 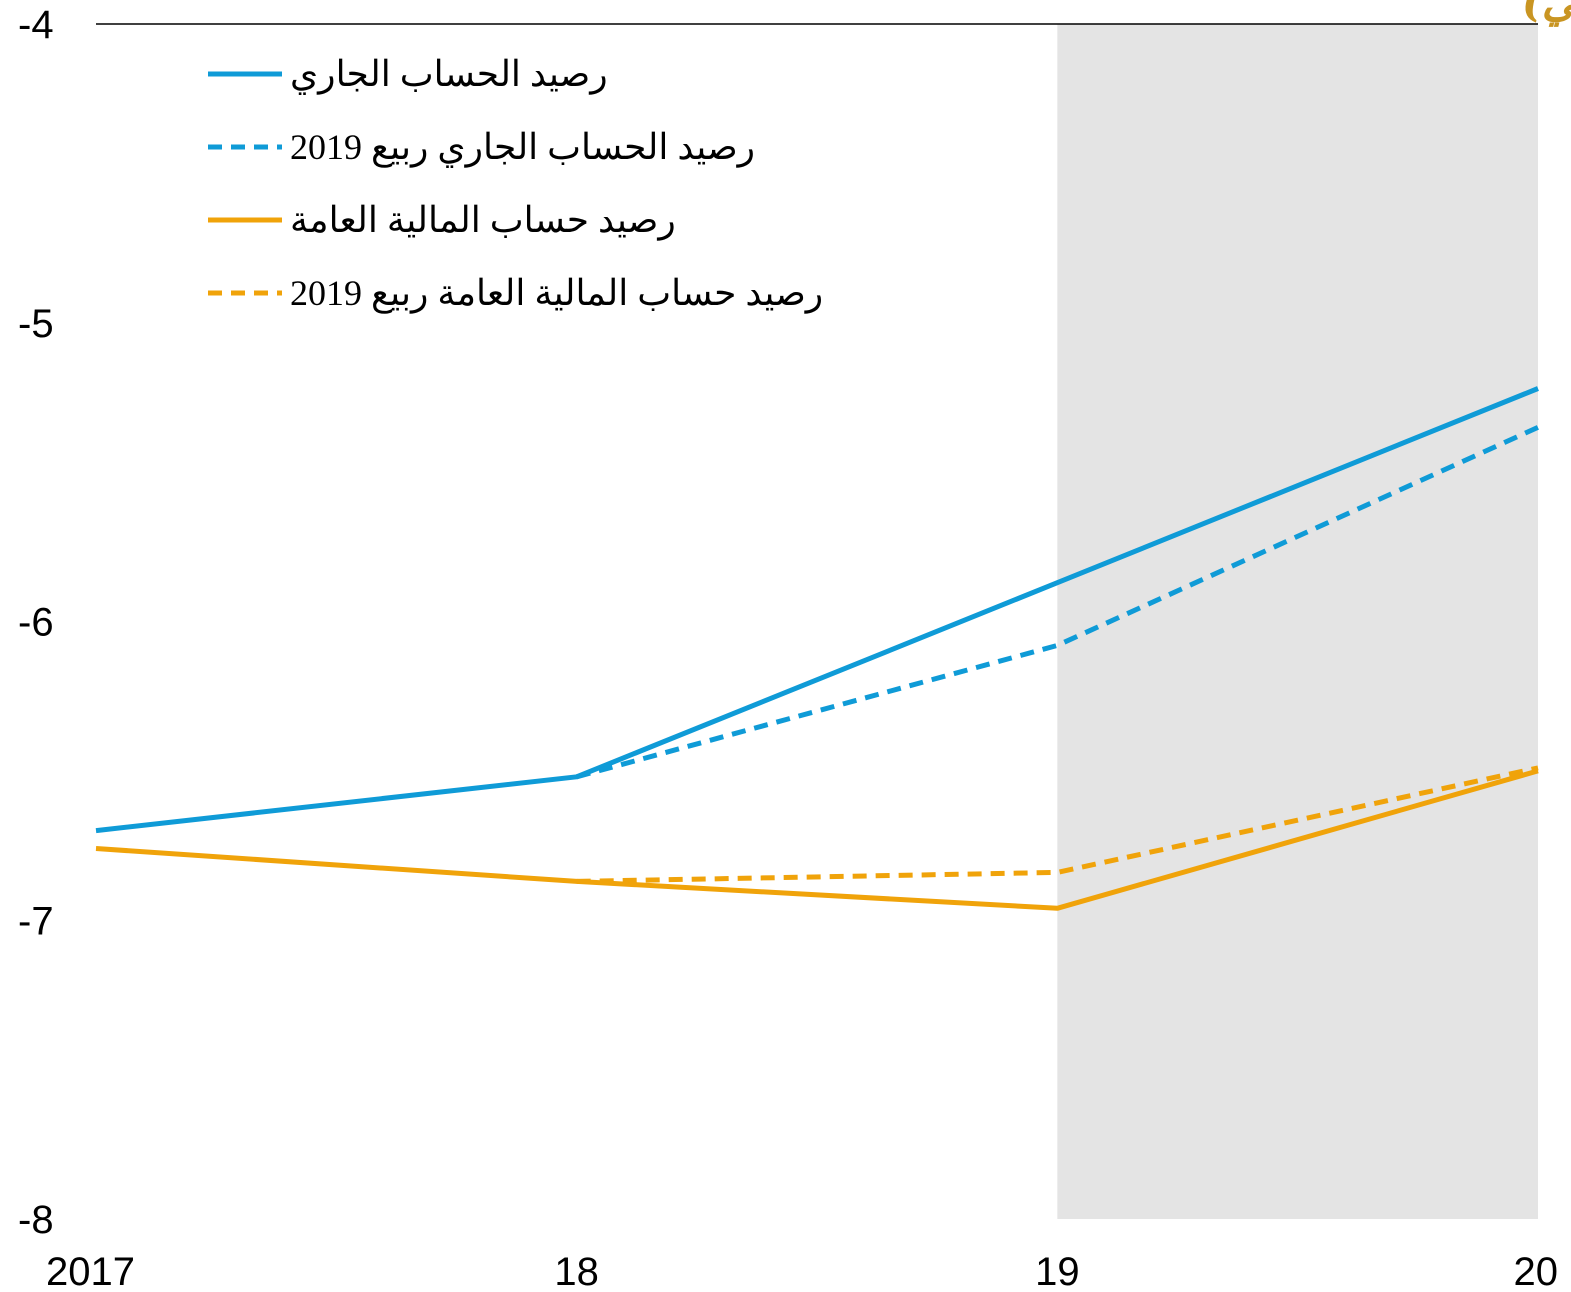 What do you see at coordinates (90, 1271) in the screenshot?
I see `x-tick-label: 2017` at bounding box center [90, 1271].